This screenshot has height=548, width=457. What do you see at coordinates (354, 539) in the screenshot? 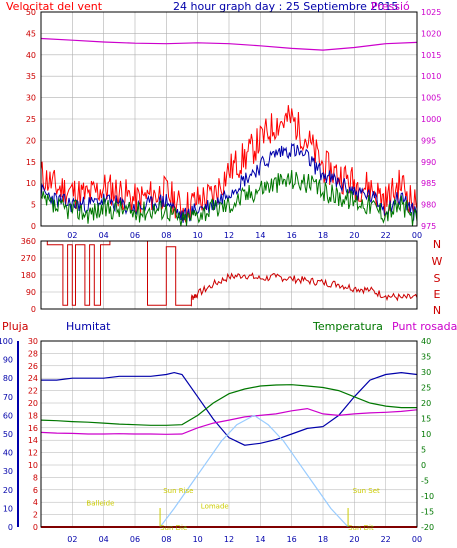
I see `rain-x-tick-label: 20` at bounding box center [354, 539].